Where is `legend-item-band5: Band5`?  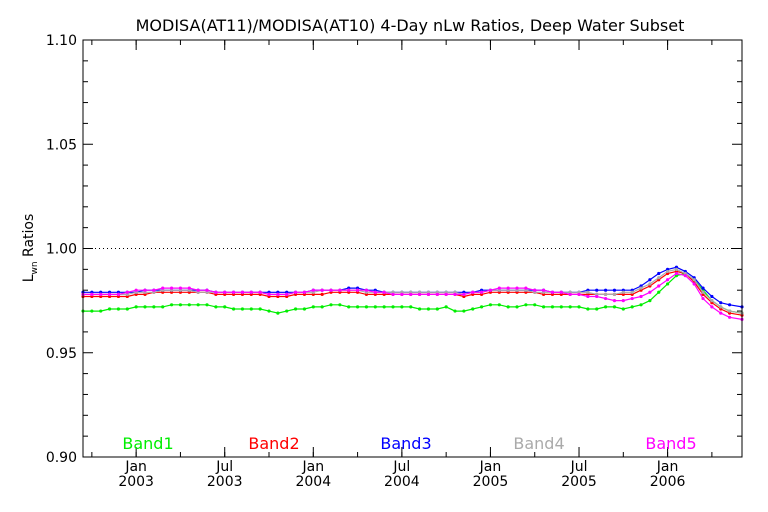 legend-item-band5: Band5 is located at coordinates (670, 443).